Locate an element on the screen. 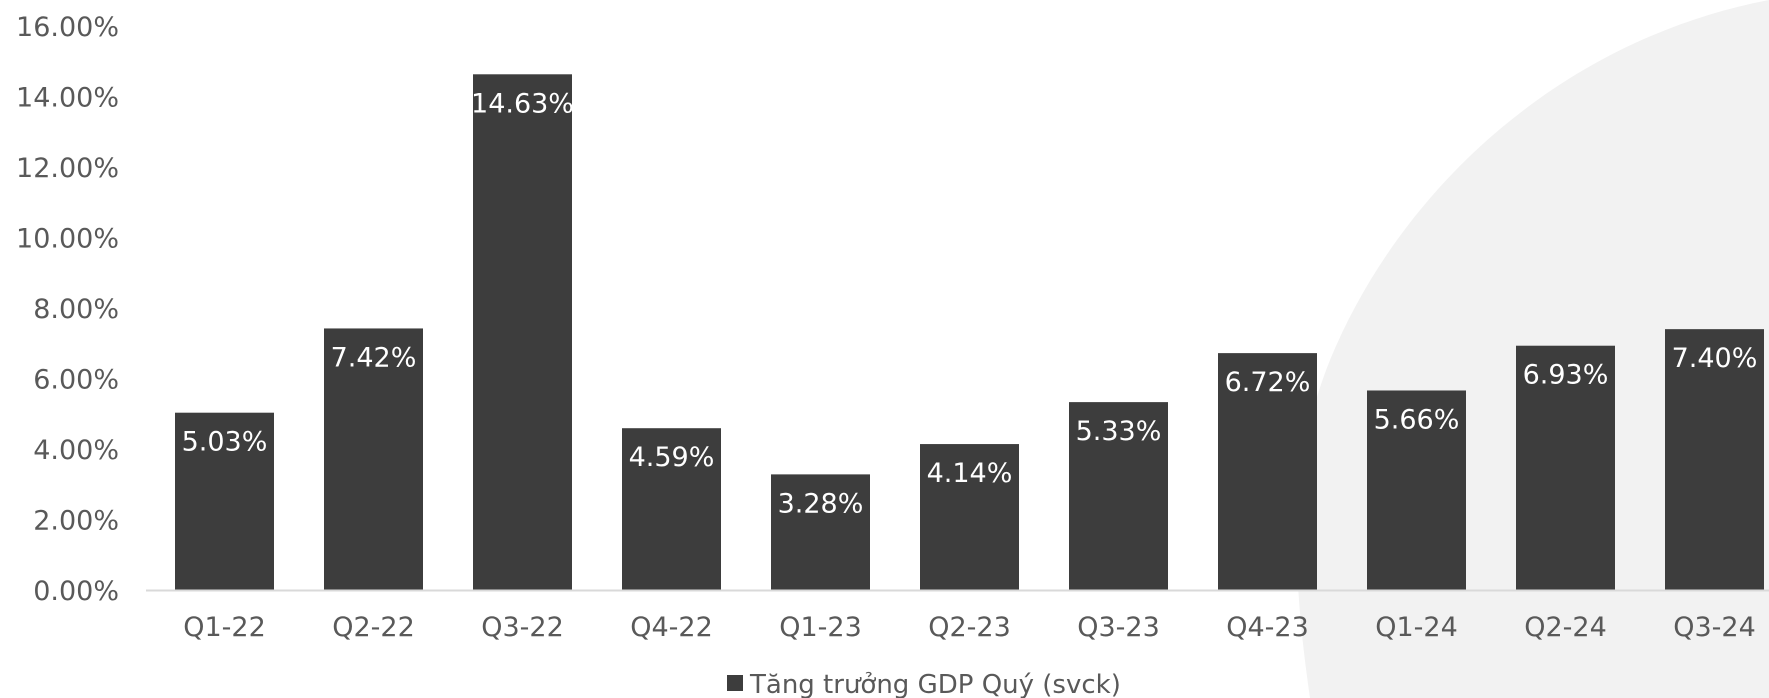 The height and width of the screenshot is (698, 1769). bar-data-label: 6.72% is located at coordinates (1268, 382).